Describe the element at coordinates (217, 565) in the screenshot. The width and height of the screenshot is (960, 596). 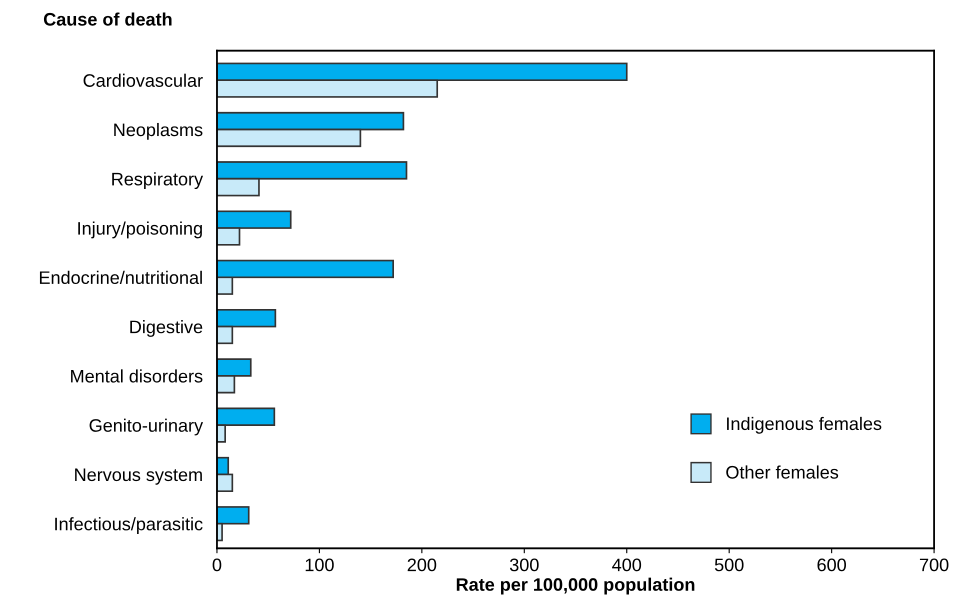
I see `x-tick-label: 0` at that location.